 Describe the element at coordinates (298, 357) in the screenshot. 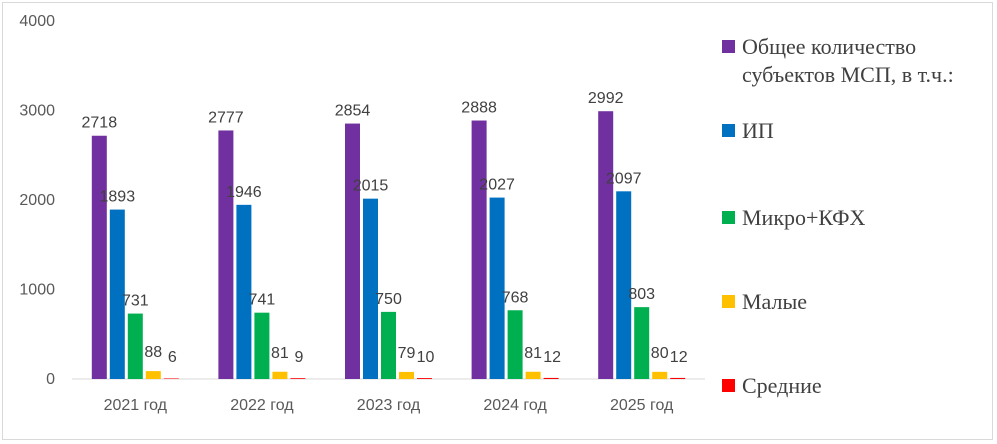

I see `data-label: 9` at that location.